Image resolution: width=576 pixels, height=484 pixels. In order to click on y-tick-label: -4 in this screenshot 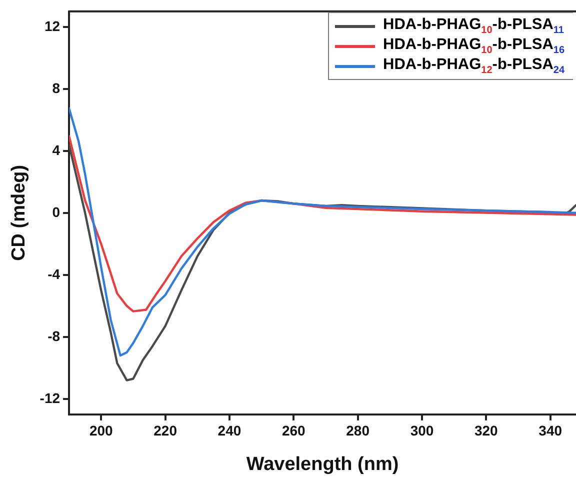, I will do `click(54, 274)`.